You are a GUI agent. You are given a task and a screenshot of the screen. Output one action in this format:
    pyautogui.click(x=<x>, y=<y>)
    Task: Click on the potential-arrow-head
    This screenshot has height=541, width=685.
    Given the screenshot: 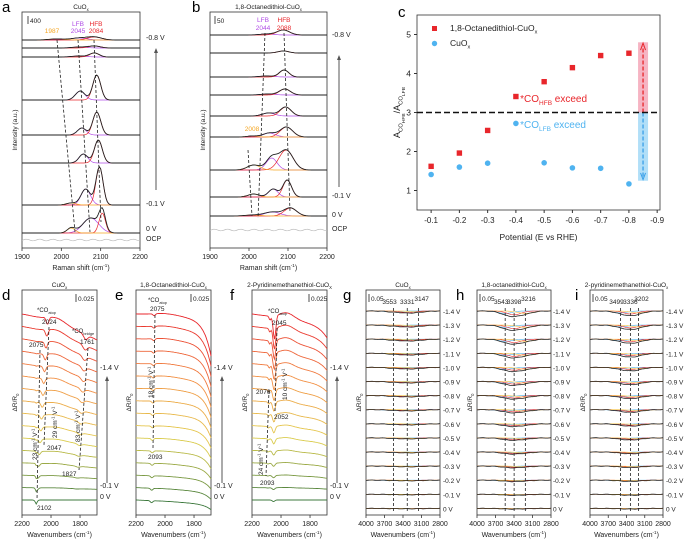 What is the action you would take?
    pyautogui.click(x=339, y=57)
    